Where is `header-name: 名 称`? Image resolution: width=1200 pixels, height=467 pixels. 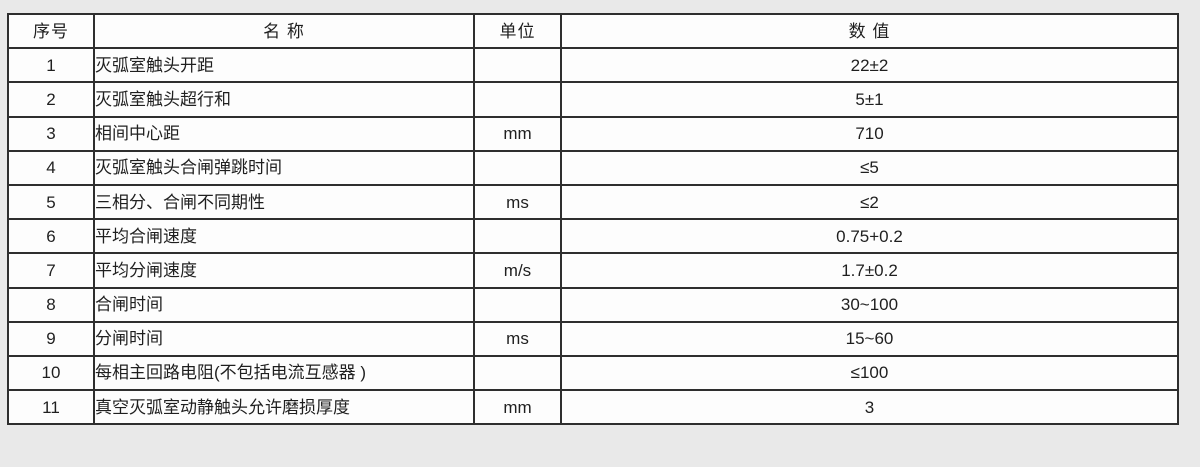 header-name: 名 称 is located at coordinates (284, 31).